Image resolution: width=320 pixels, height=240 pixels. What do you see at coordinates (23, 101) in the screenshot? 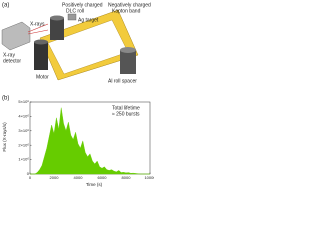
I see `y-tick-label: 5×10⁶` at bounding box center [23, 101].